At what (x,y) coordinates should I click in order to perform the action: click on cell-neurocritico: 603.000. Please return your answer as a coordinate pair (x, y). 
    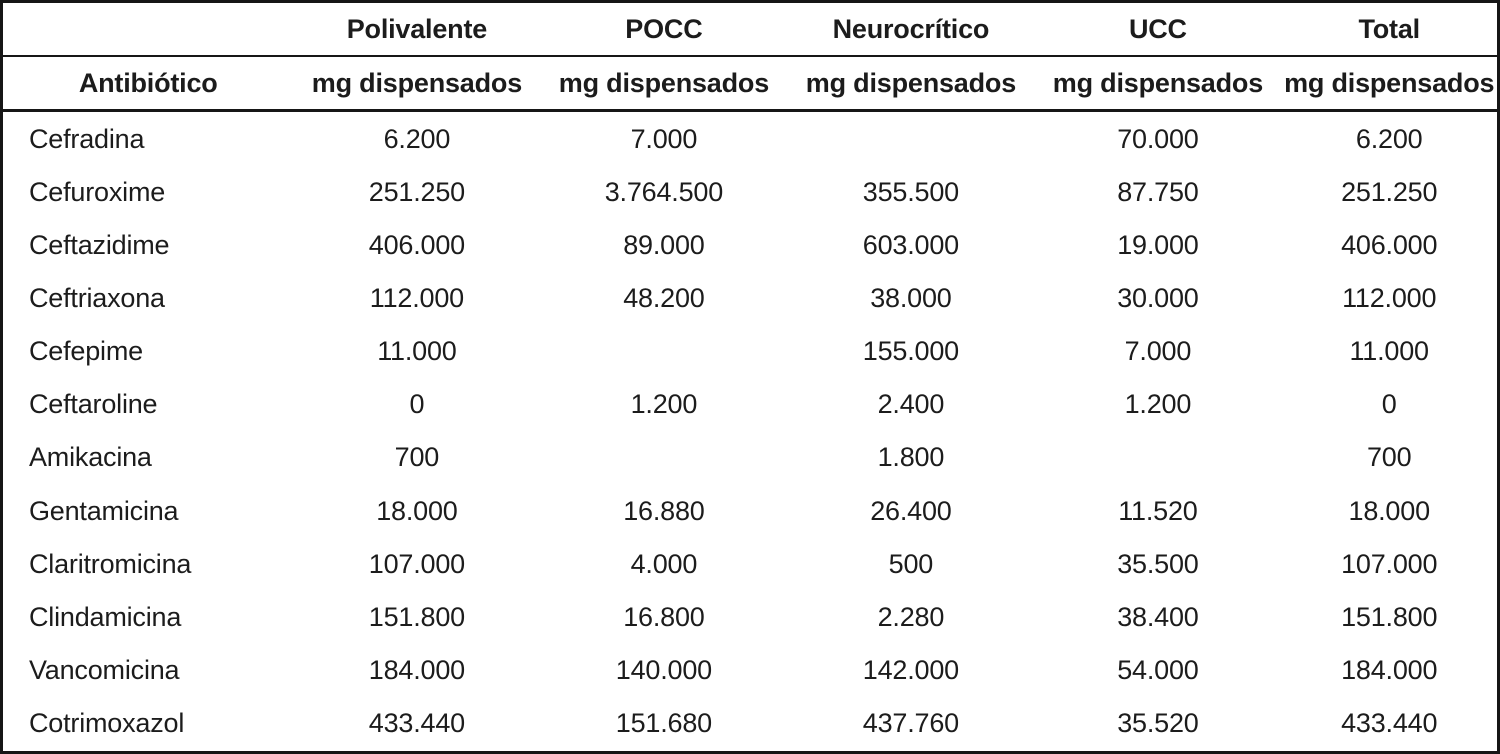
    Looking at the image, I should click on (910, 245).